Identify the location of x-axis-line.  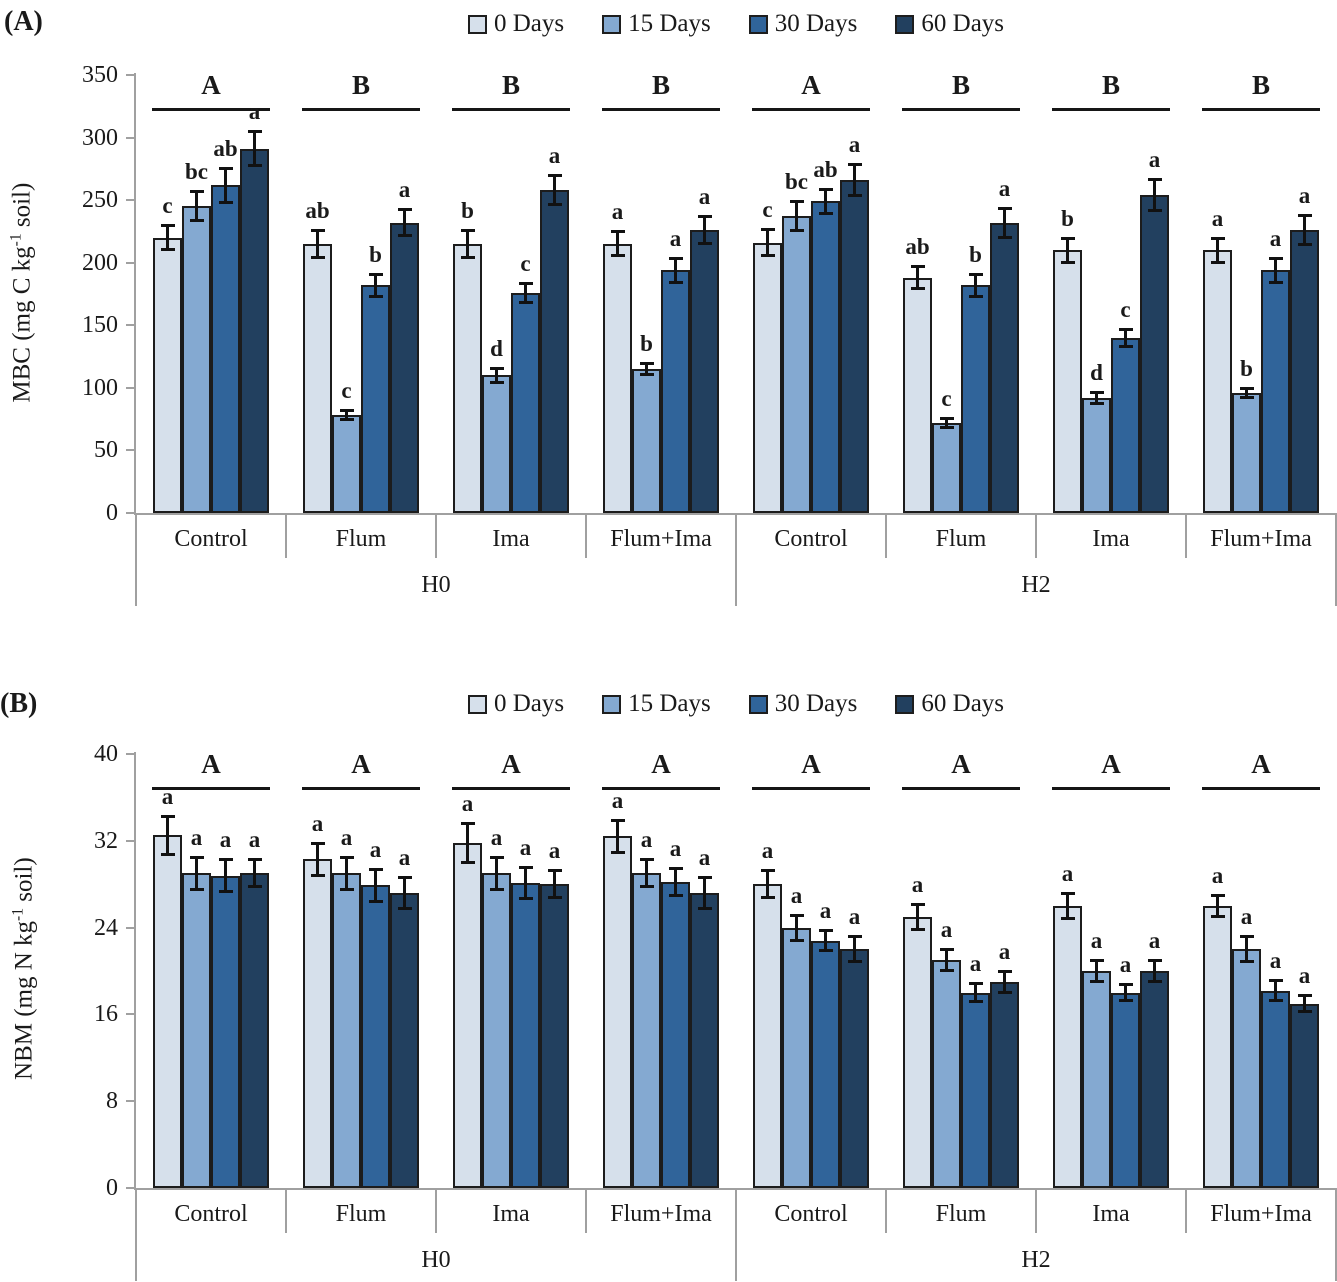
(735, 514).